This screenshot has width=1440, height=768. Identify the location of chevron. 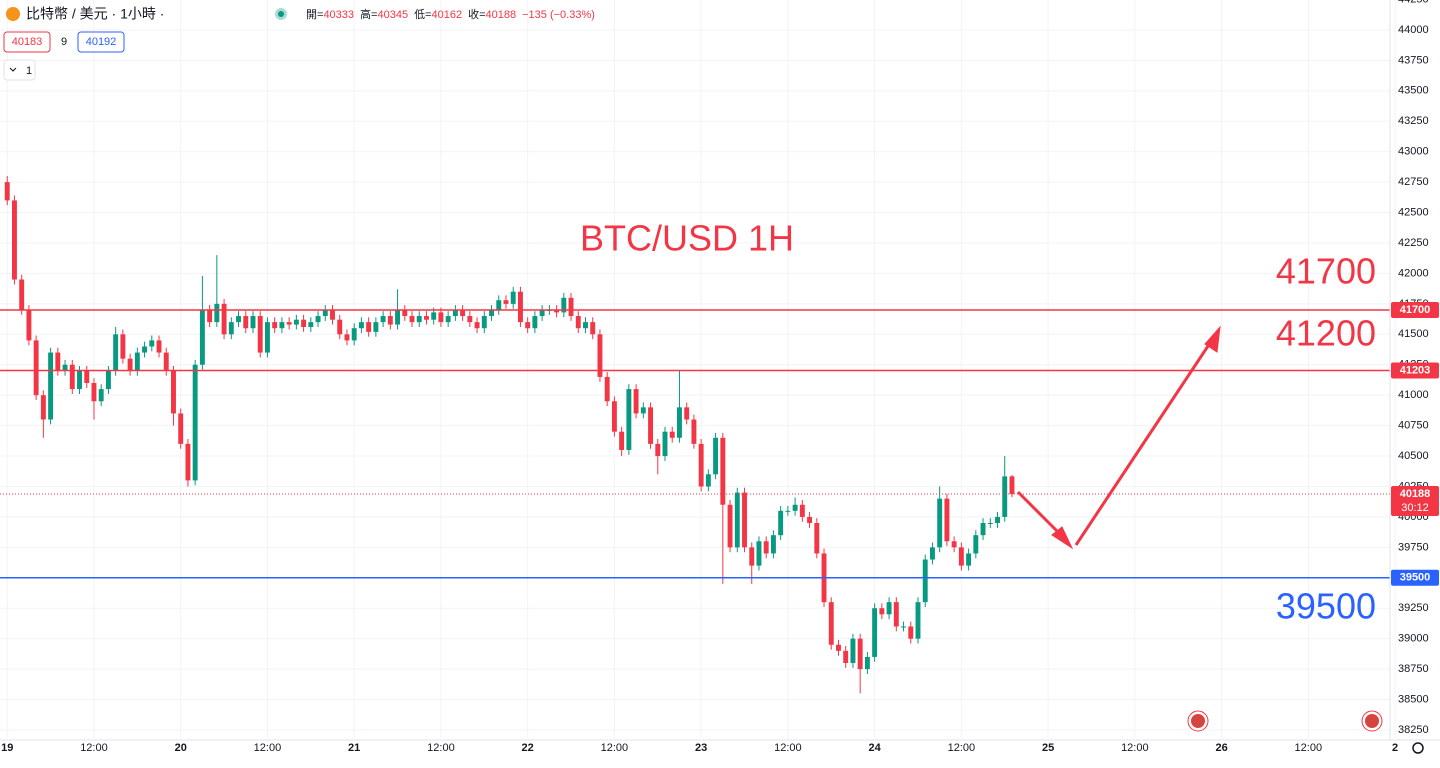
(13, 69).